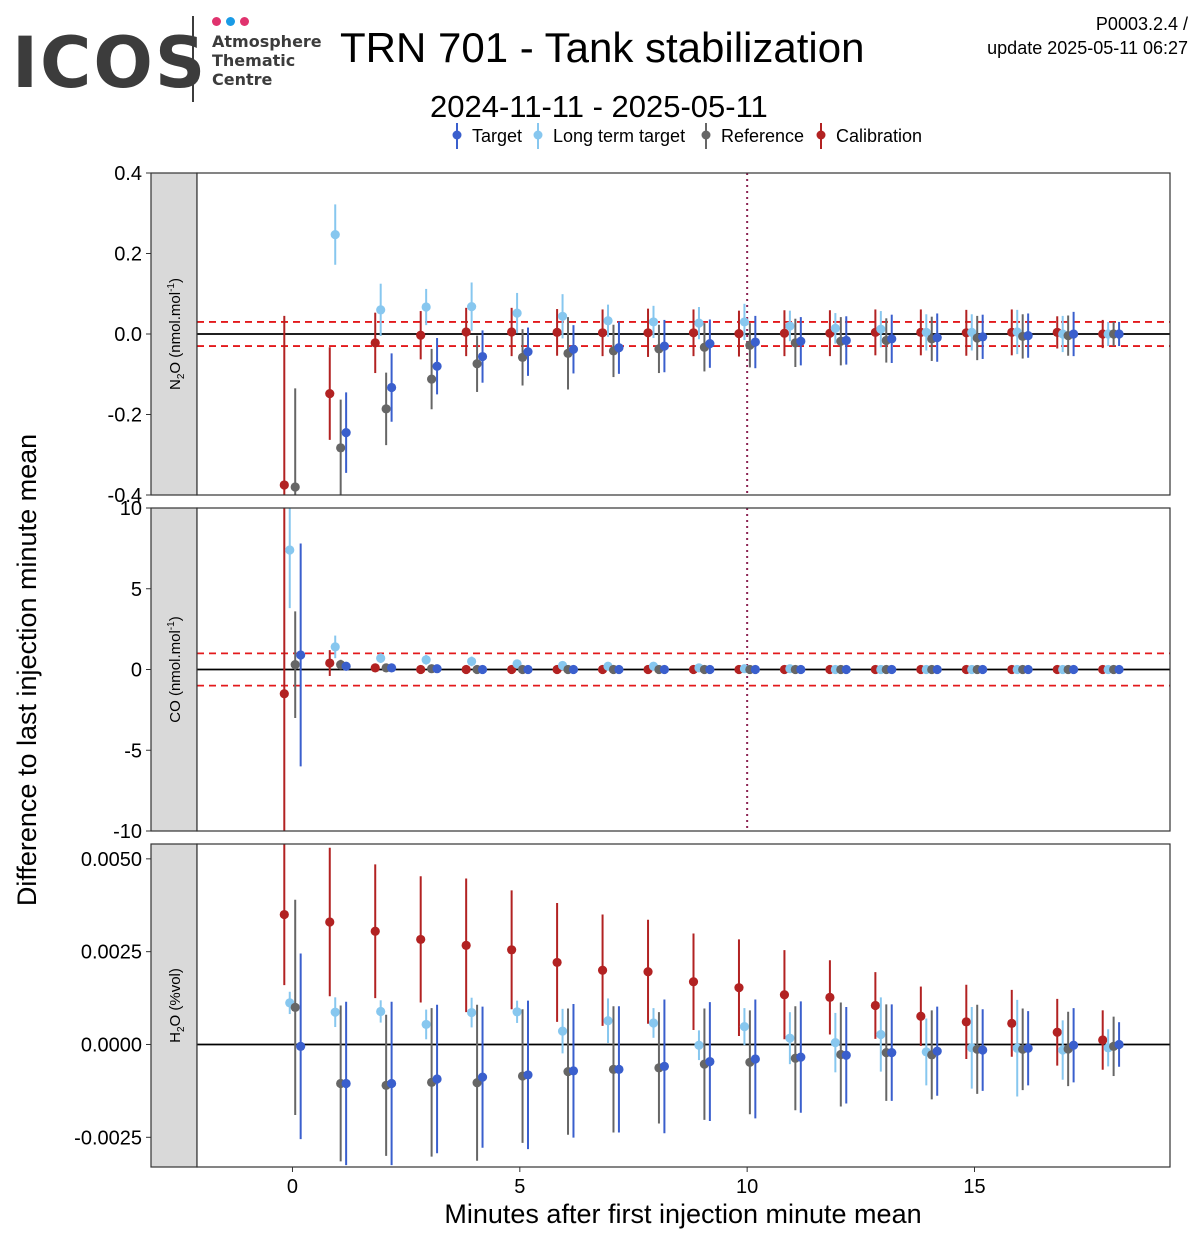 This screenshot has width=1200, height=1245. I want to click on y-tick-label: 0.2, so click(128, 255).